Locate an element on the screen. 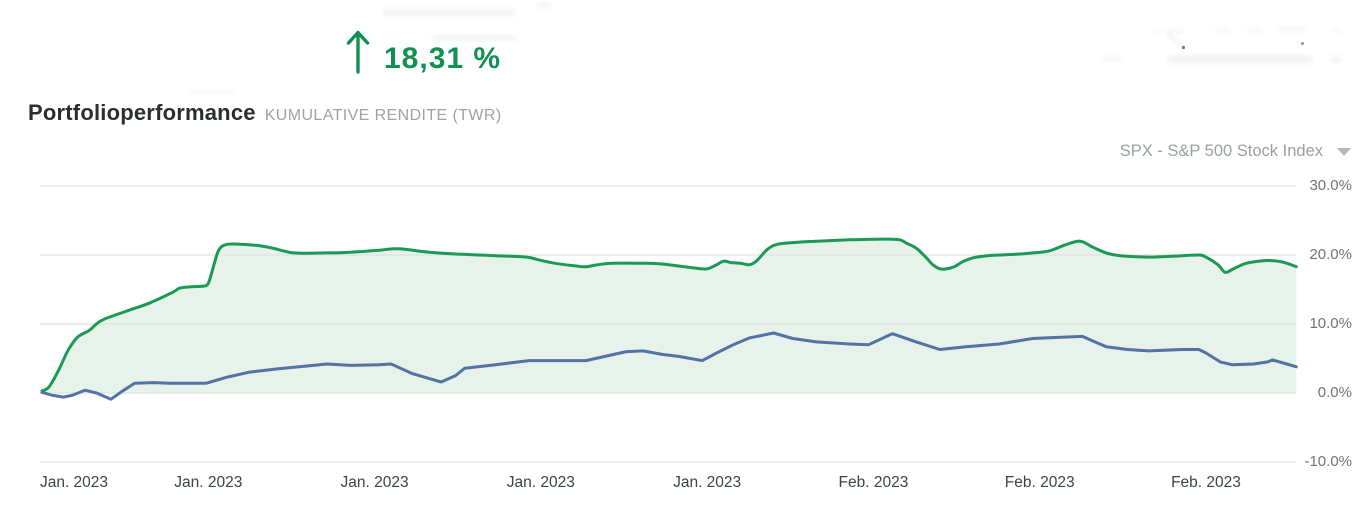 The height and width of the screenshot is (513, 1360). trend-up-arrow-icon is located at coordinates (358, 52).